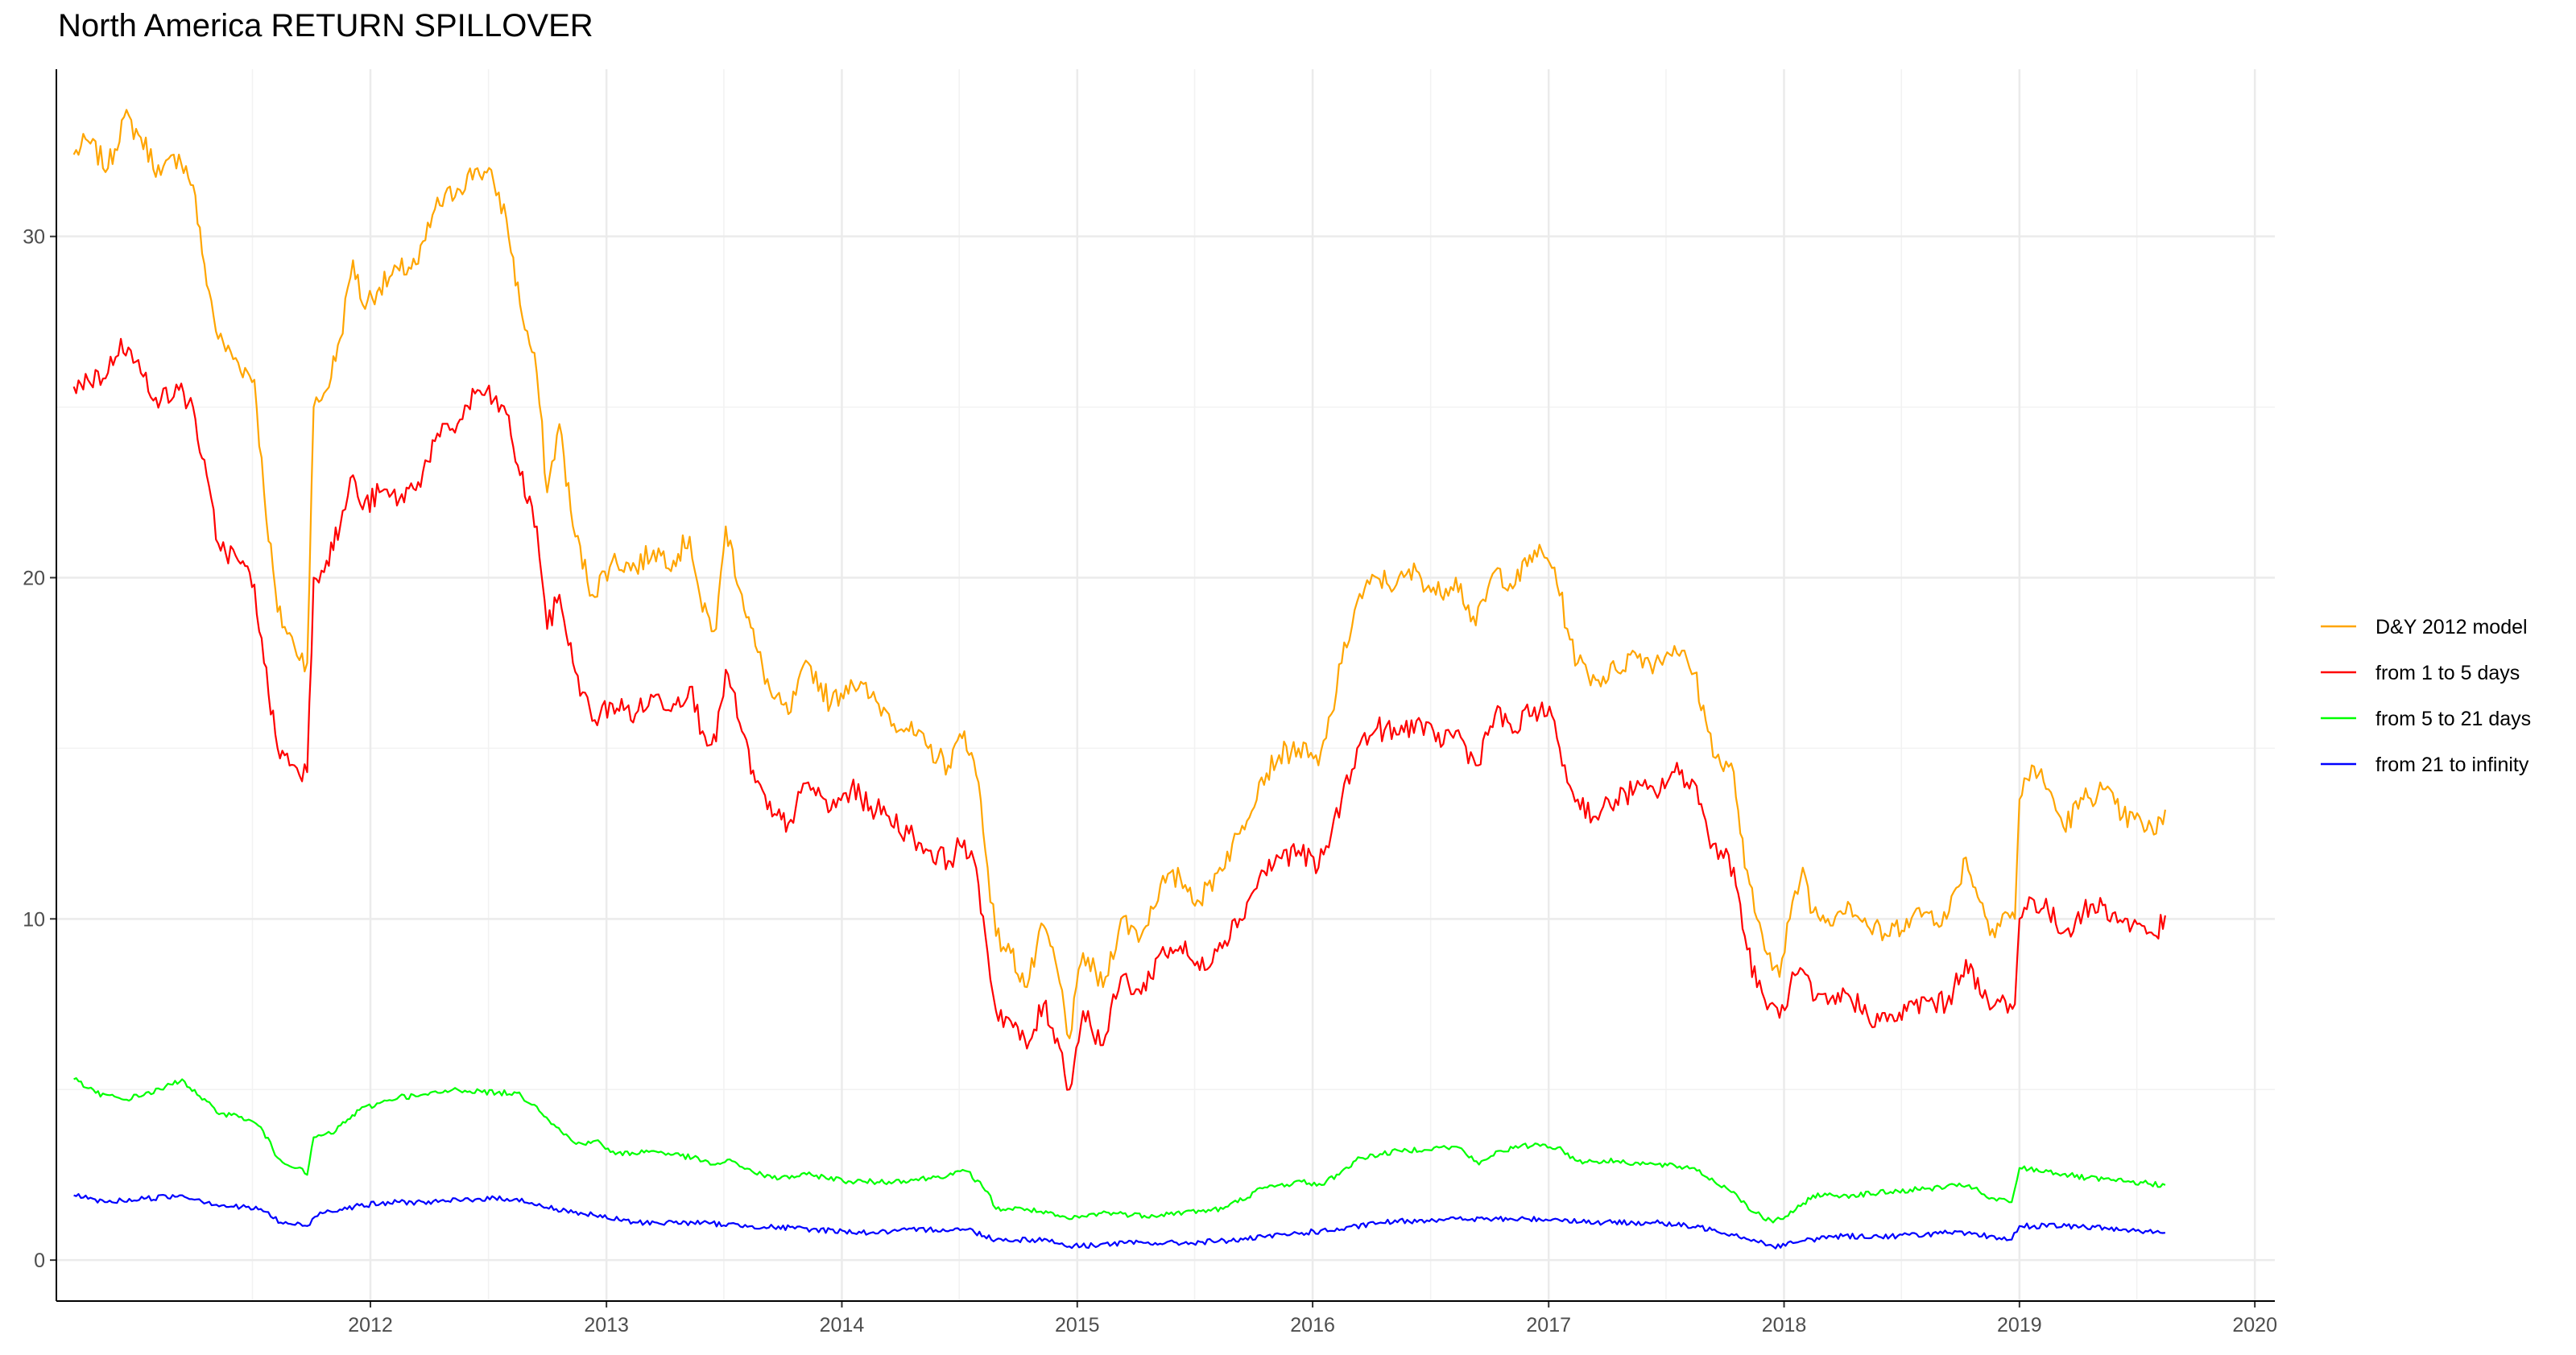 This screenshot has width=2576, height=1355. Describe the element at coordinates (2254, 1325) in the screenshot. I see `x-tick-label: 2020` at that location.